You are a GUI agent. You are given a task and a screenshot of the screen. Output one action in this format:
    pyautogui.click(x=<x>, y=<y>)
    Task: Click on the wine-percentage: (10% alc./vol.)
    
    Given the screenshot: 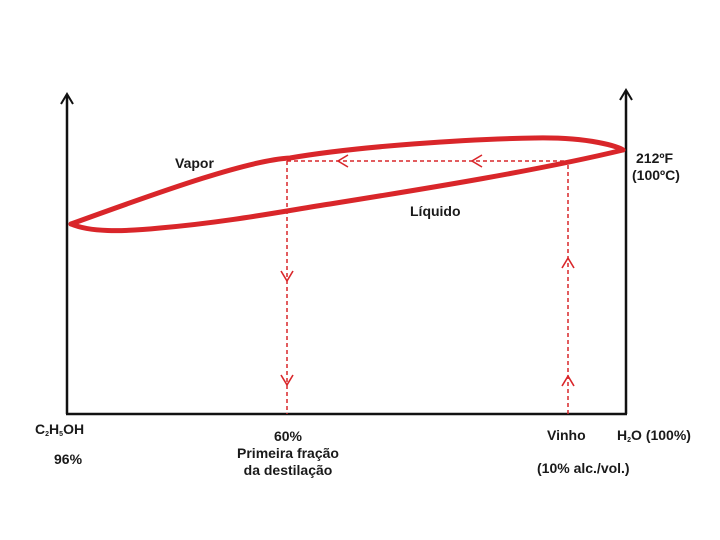 What is the action you would take?
    pyautogui.click(x=583, y=468)
    